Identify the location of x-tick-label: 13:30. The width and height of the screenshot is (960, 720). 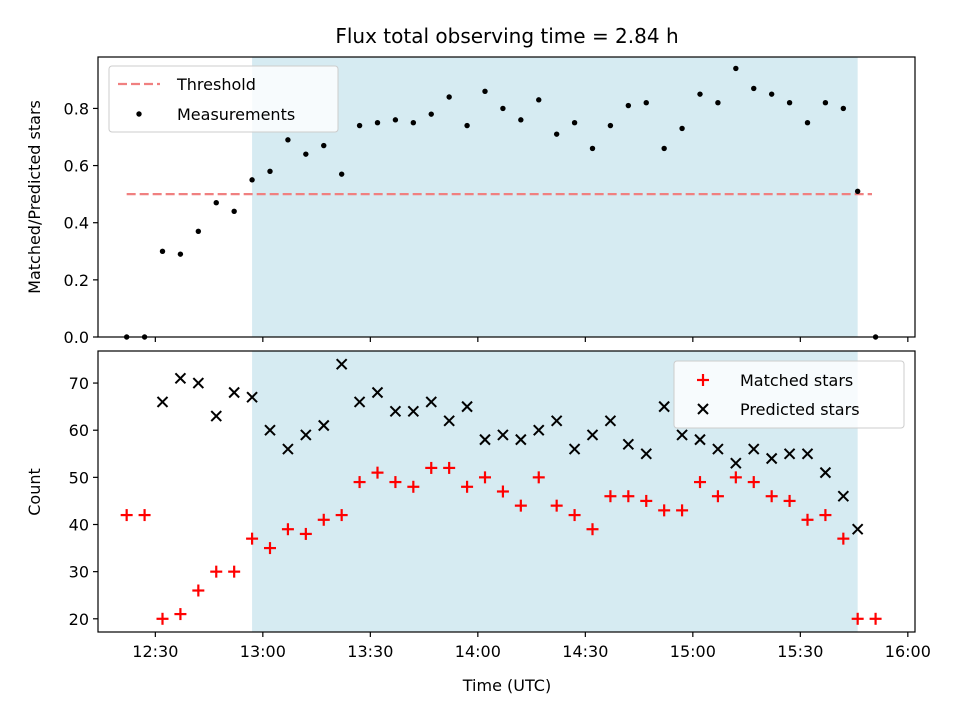
(370, 651).